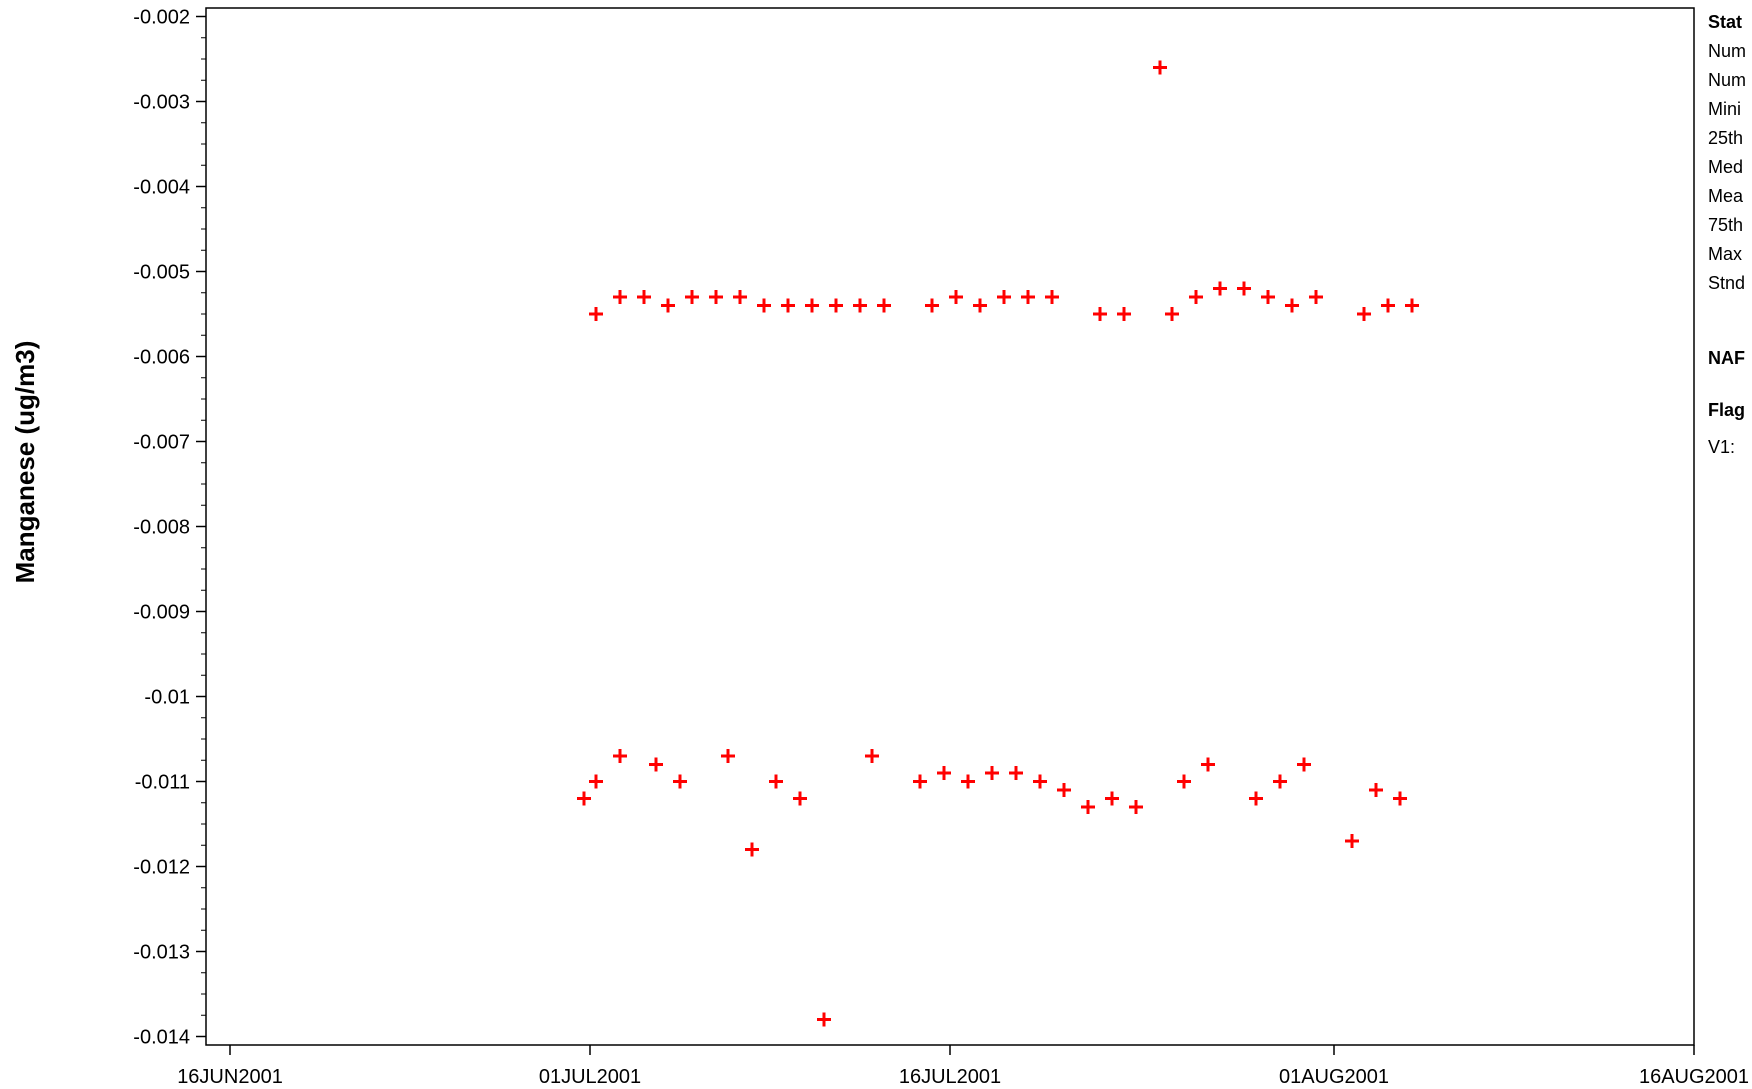  I want to click on stats-line: 75th, so click(1726, 225).